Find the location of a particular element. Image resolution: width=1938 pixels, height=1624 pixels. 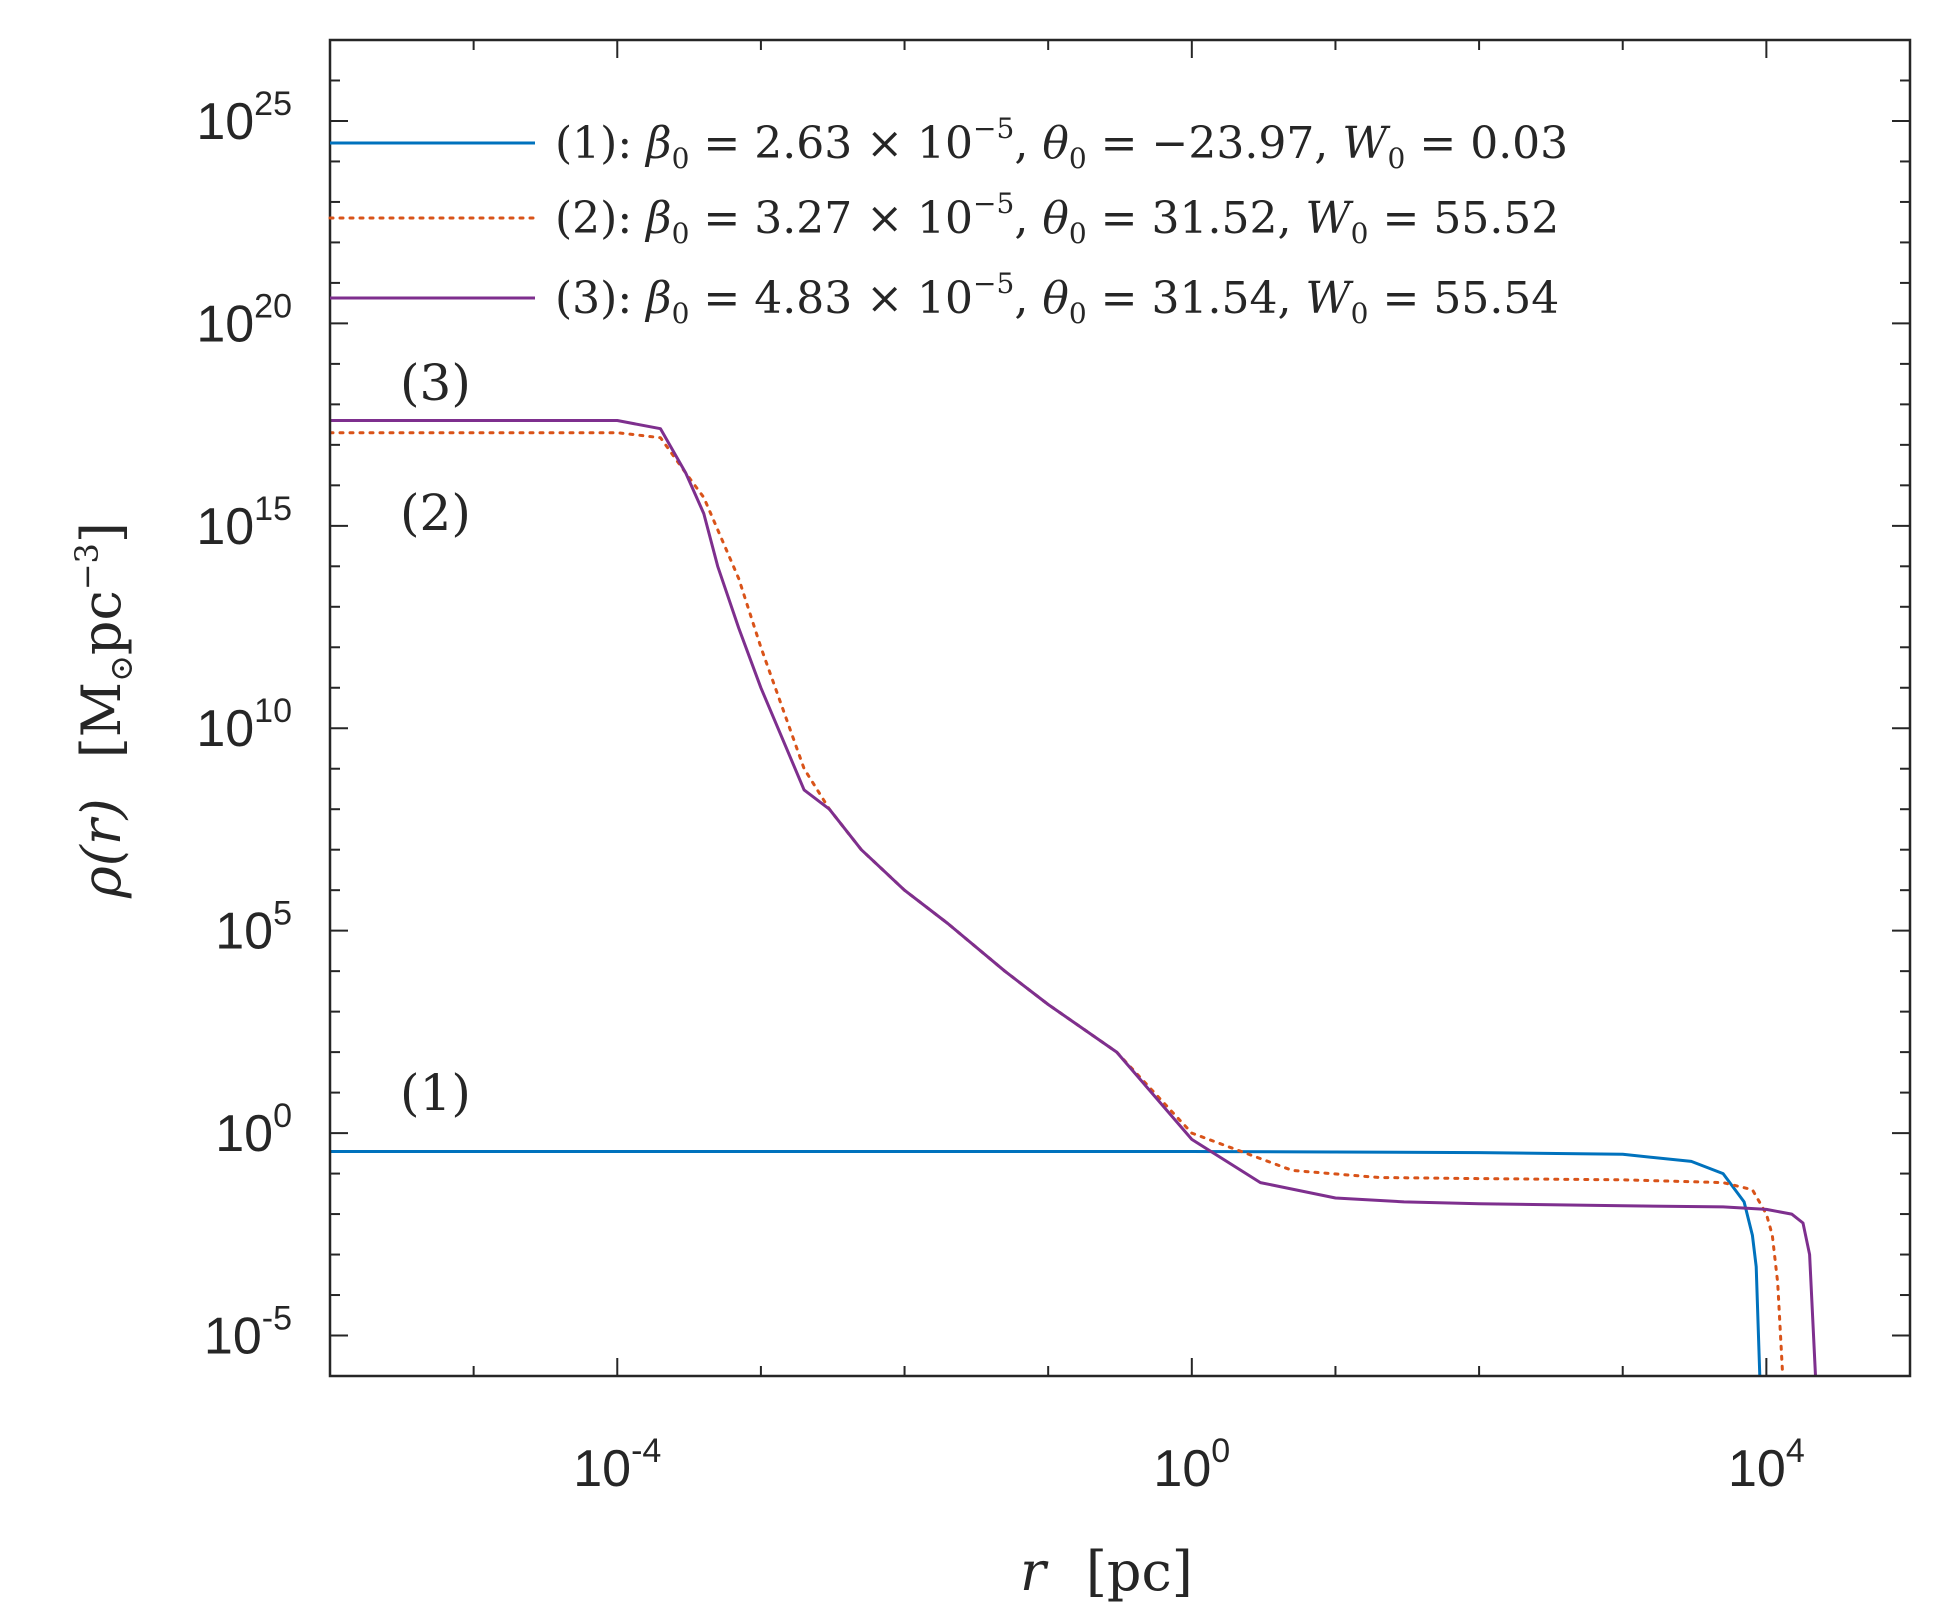

y-tick-label: 10⁵ is located at coordinates (253, 928).